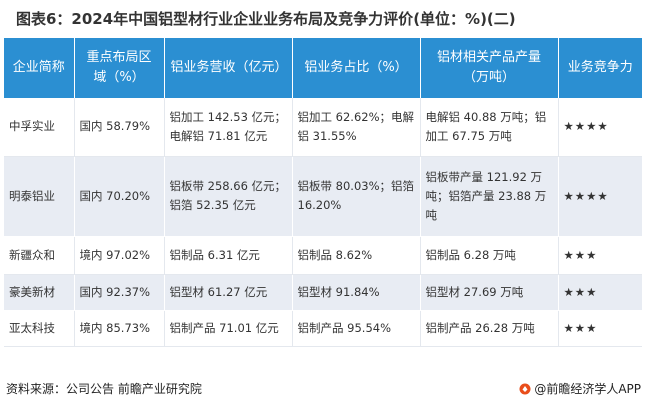 Image resolution: width=647 pixels, height=405 pixels. Describe the element at coordinates (228, 127) in the screenshot. I see `revenue-cell: 铝加工 142.53 亿元；电解铝 71.81 亿元` at that location.